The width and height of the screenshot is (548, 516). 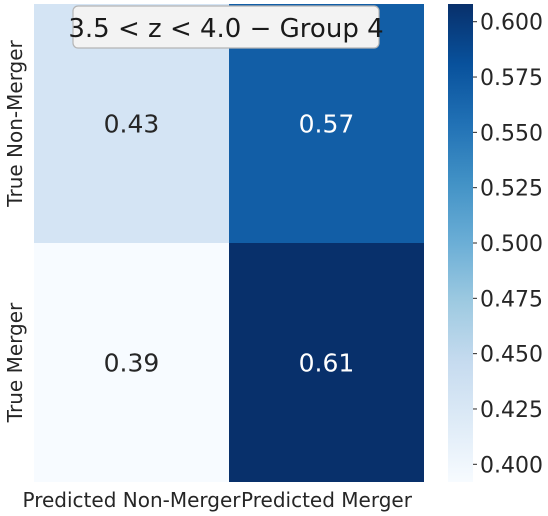 I want to click on colorbar-tick-label: 0.575, so click(x=511, y=78).